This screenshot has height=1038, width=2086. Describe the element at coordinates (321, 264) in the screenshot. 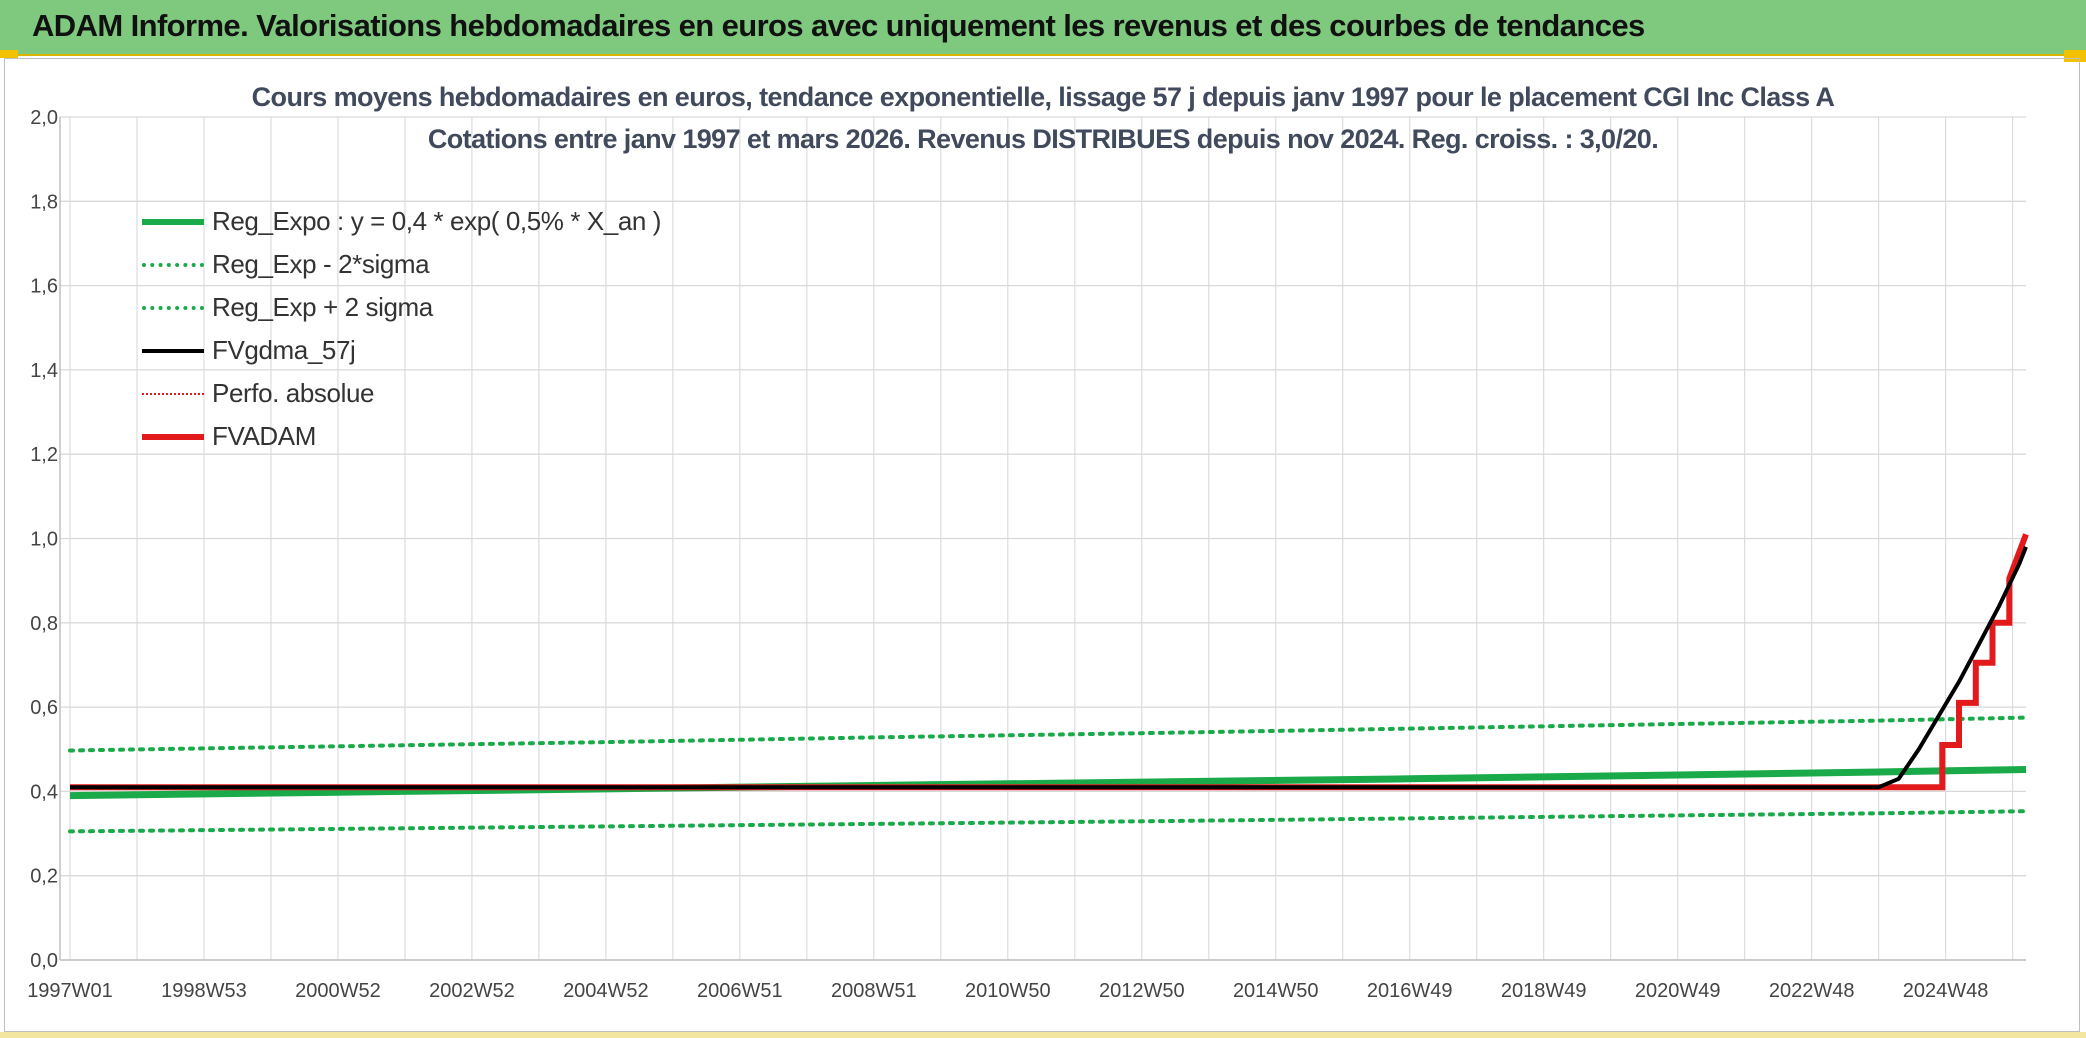

I see `legend-label: Reg_Exp - 2*sigma` at that location.